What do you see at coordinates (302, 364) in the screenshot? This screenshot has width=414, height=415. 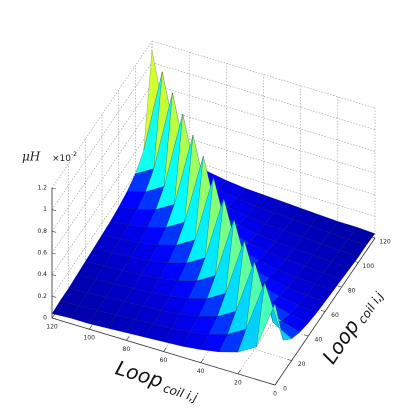 I see `y-tick-label: 20` at bounding box center [302, 364].